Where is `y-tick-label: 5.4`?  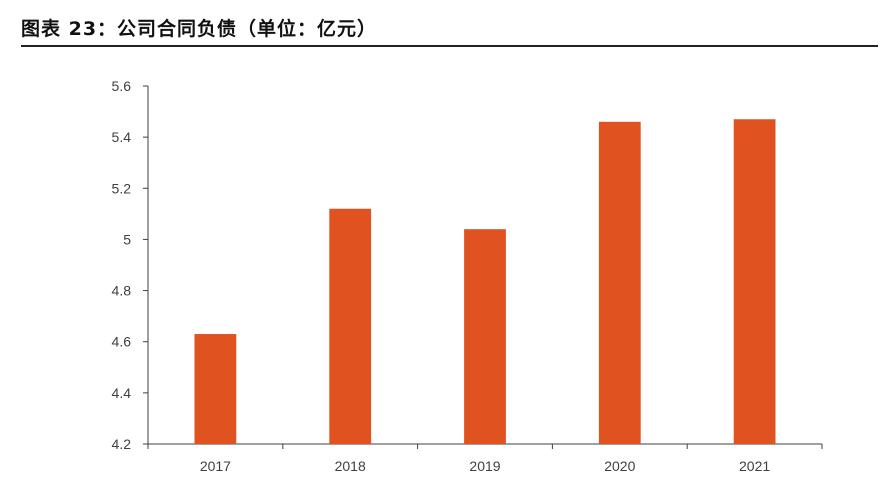 y-tick-label: 5.4 is located at coordinates (122, 137).